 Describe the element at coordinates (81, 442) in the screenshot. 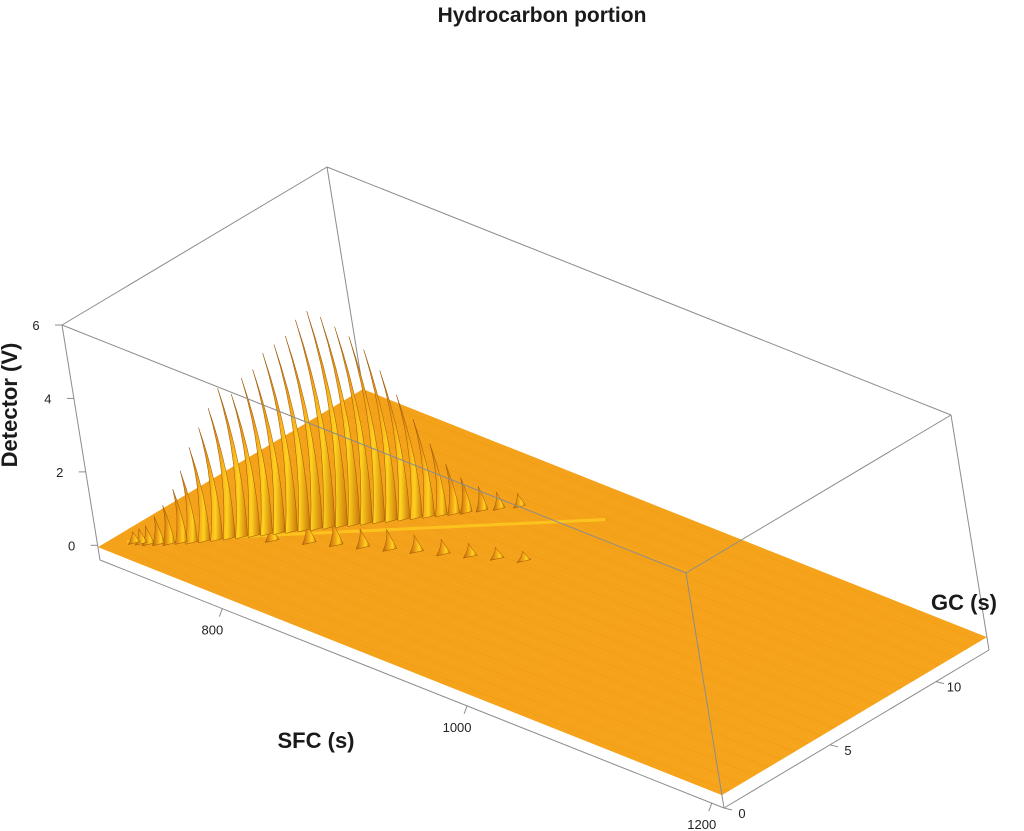

I see `box-edge-left-vertical` at that location.